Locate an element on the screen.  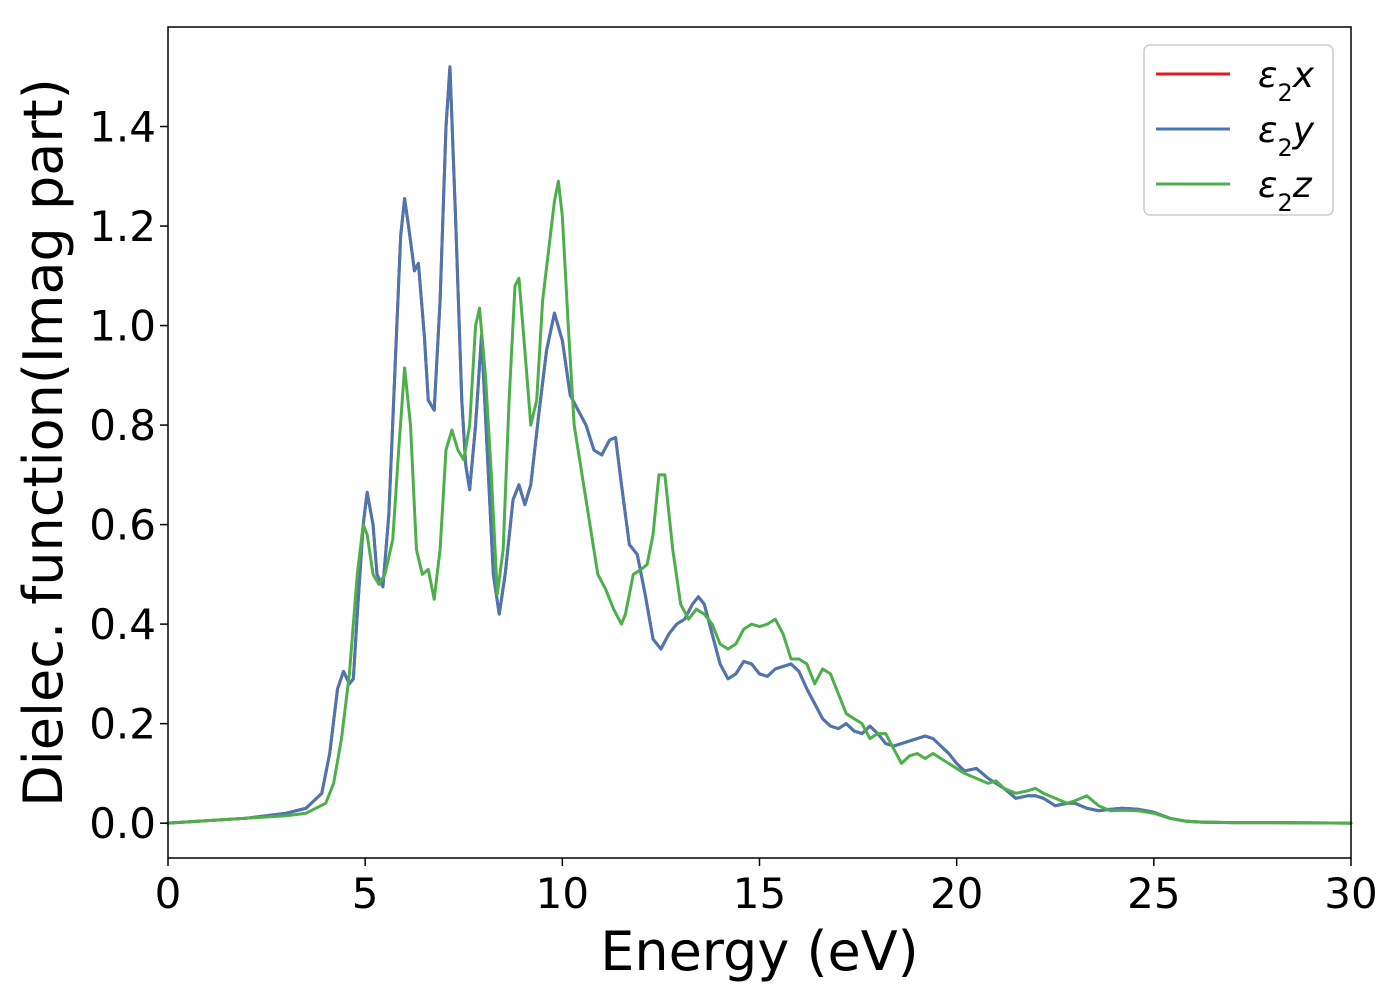
y-tick-label: 0.6 is located at coordinates (122, 525).